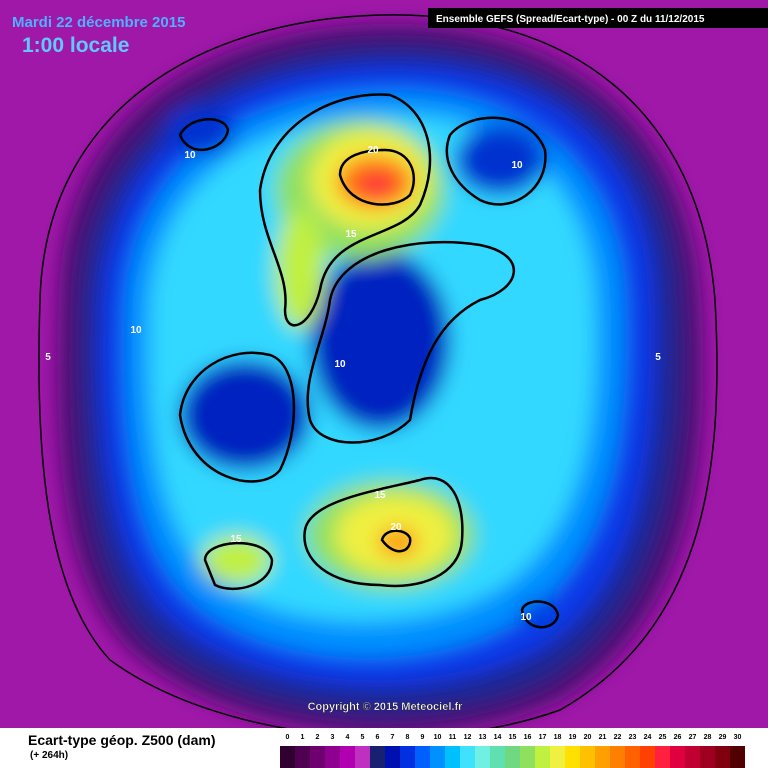 The height and width of the screenshot is (768, 768). Describe the element at coordinates (512, 737) in the screenshot. I see `color-label: 15` at that location.